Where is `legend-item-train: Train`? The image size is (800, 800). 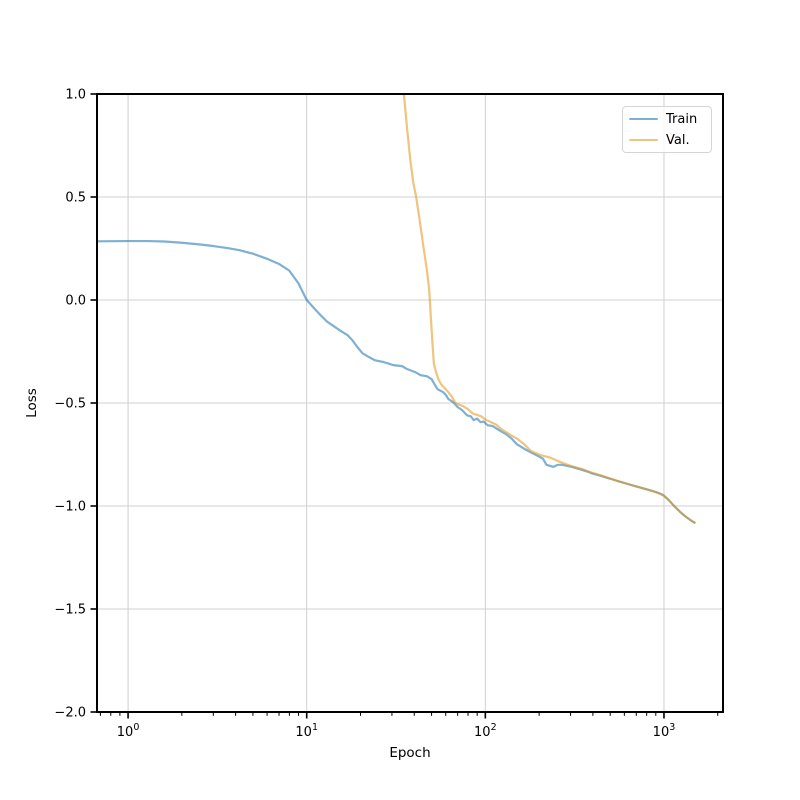
legend-item-train: Train is located at coordinates (667, 119).